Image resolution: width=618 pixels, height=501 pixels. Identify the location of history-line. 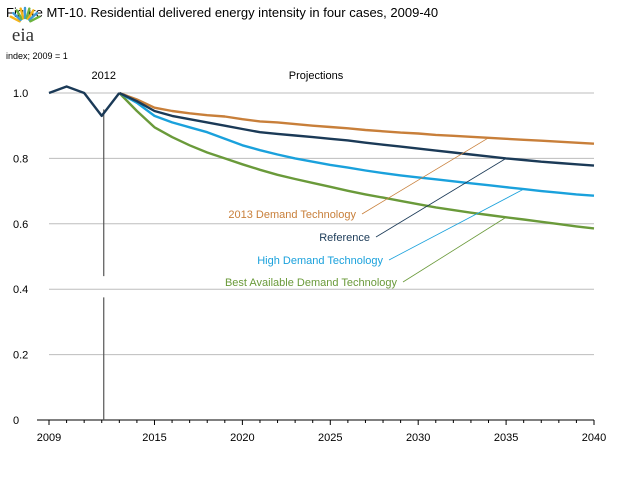
(84, 101).